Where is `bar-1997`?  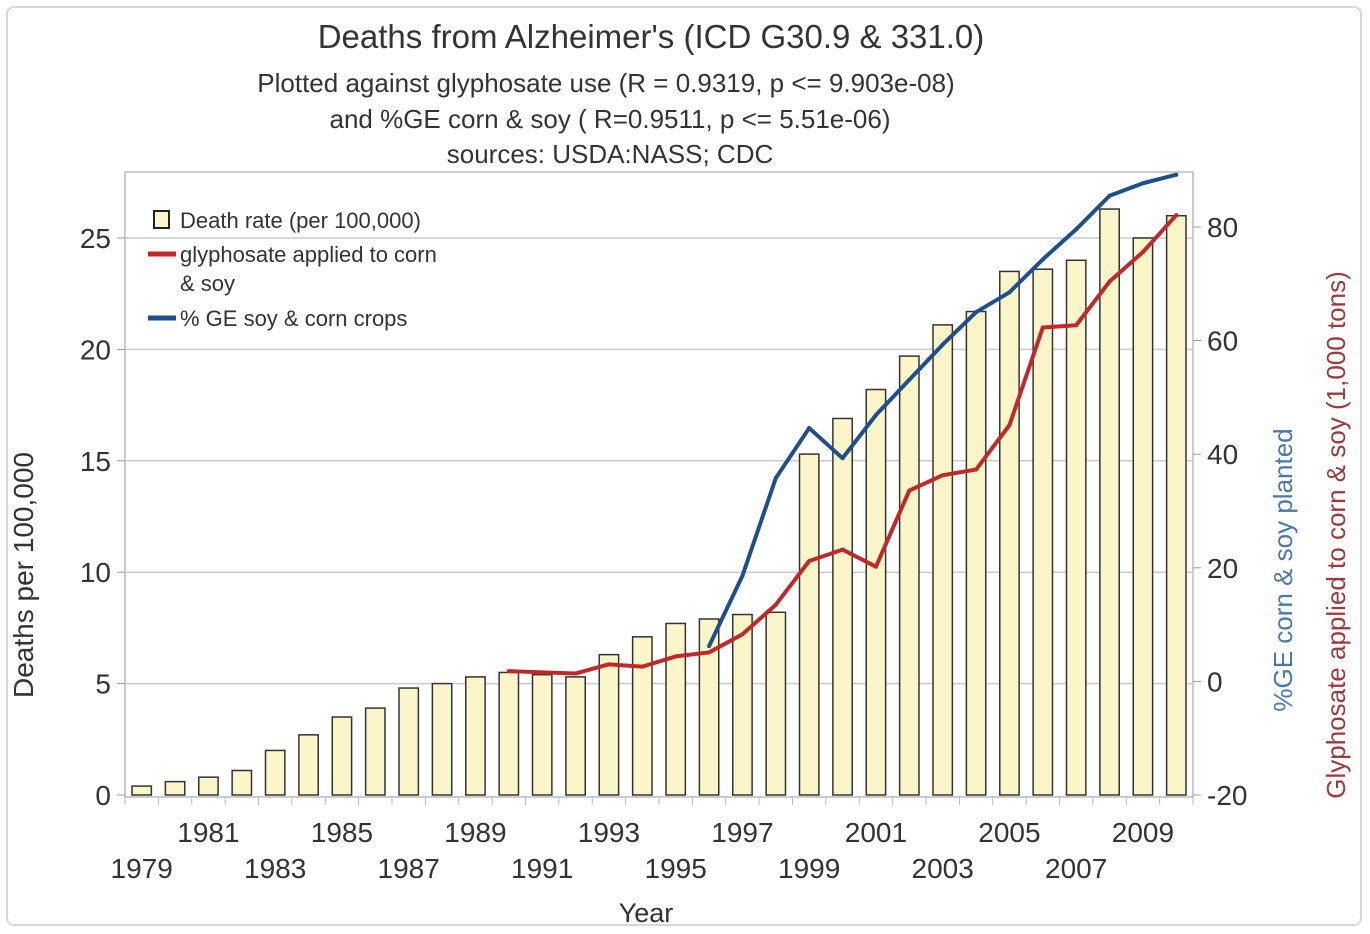 bar-1997 is located at coordinates (742, 704).